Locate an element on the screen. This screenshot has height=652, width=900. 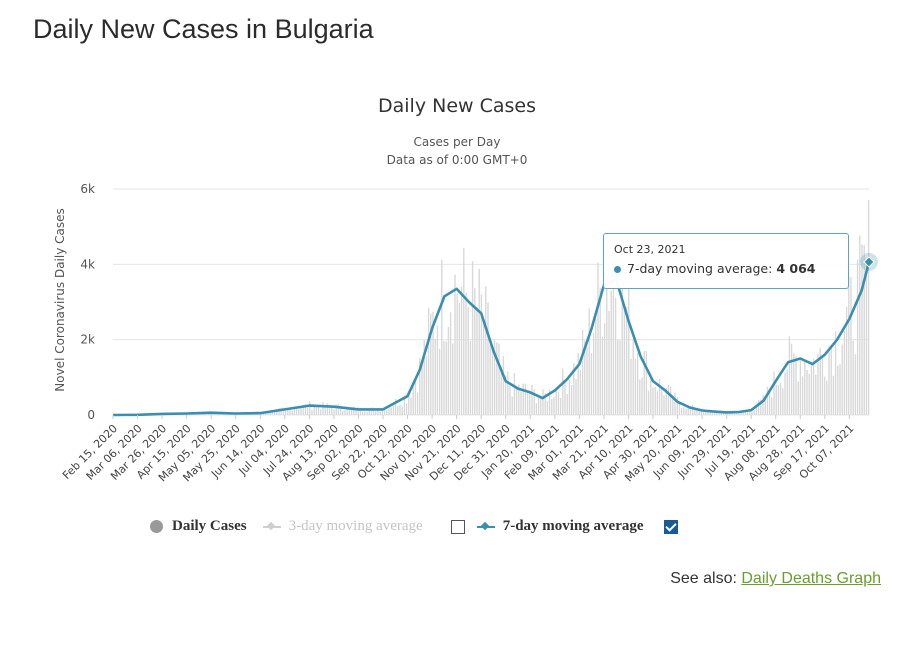
y-axis-label: Novel Coronavirus Daily Cases is located at coordinates (60, 299).